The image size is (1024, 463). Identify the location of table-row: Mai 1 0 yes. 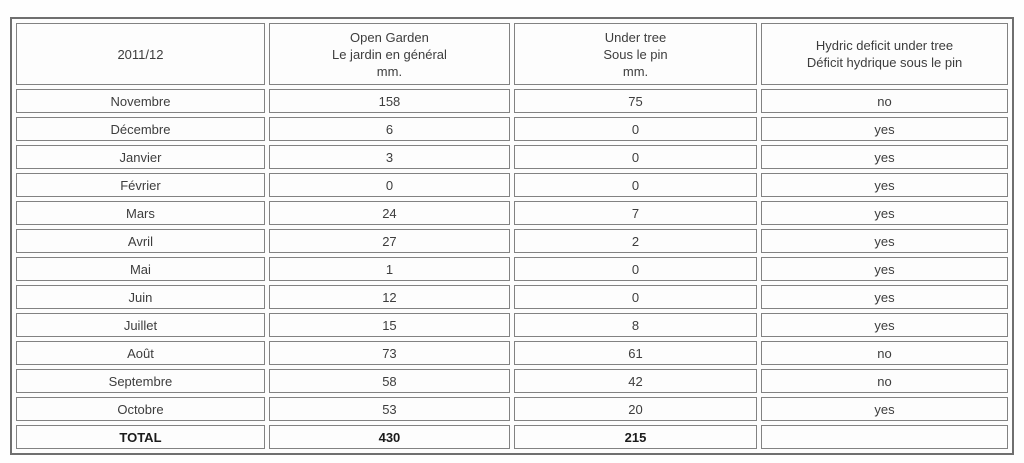
(512, 269).